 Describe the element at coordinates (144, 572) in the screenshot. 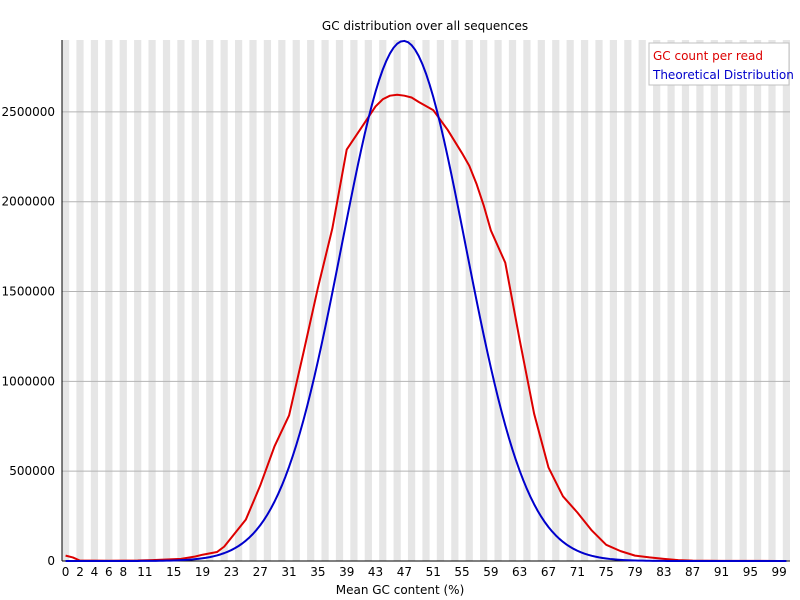

I see `x-tick-label: 11` at that location.